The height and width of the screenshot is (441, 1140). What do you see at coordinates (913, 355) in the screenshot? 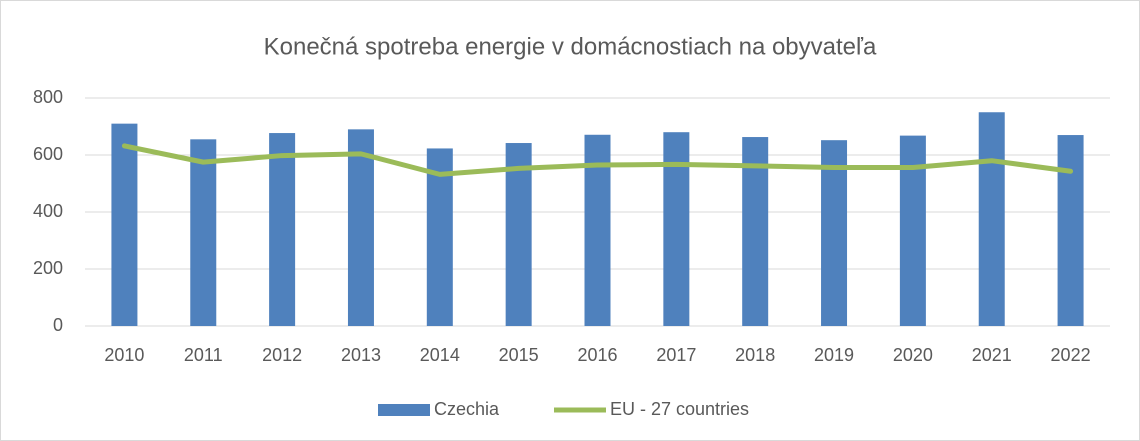
I see `x-tick-label: 2020` at bounding box center [913, 355].